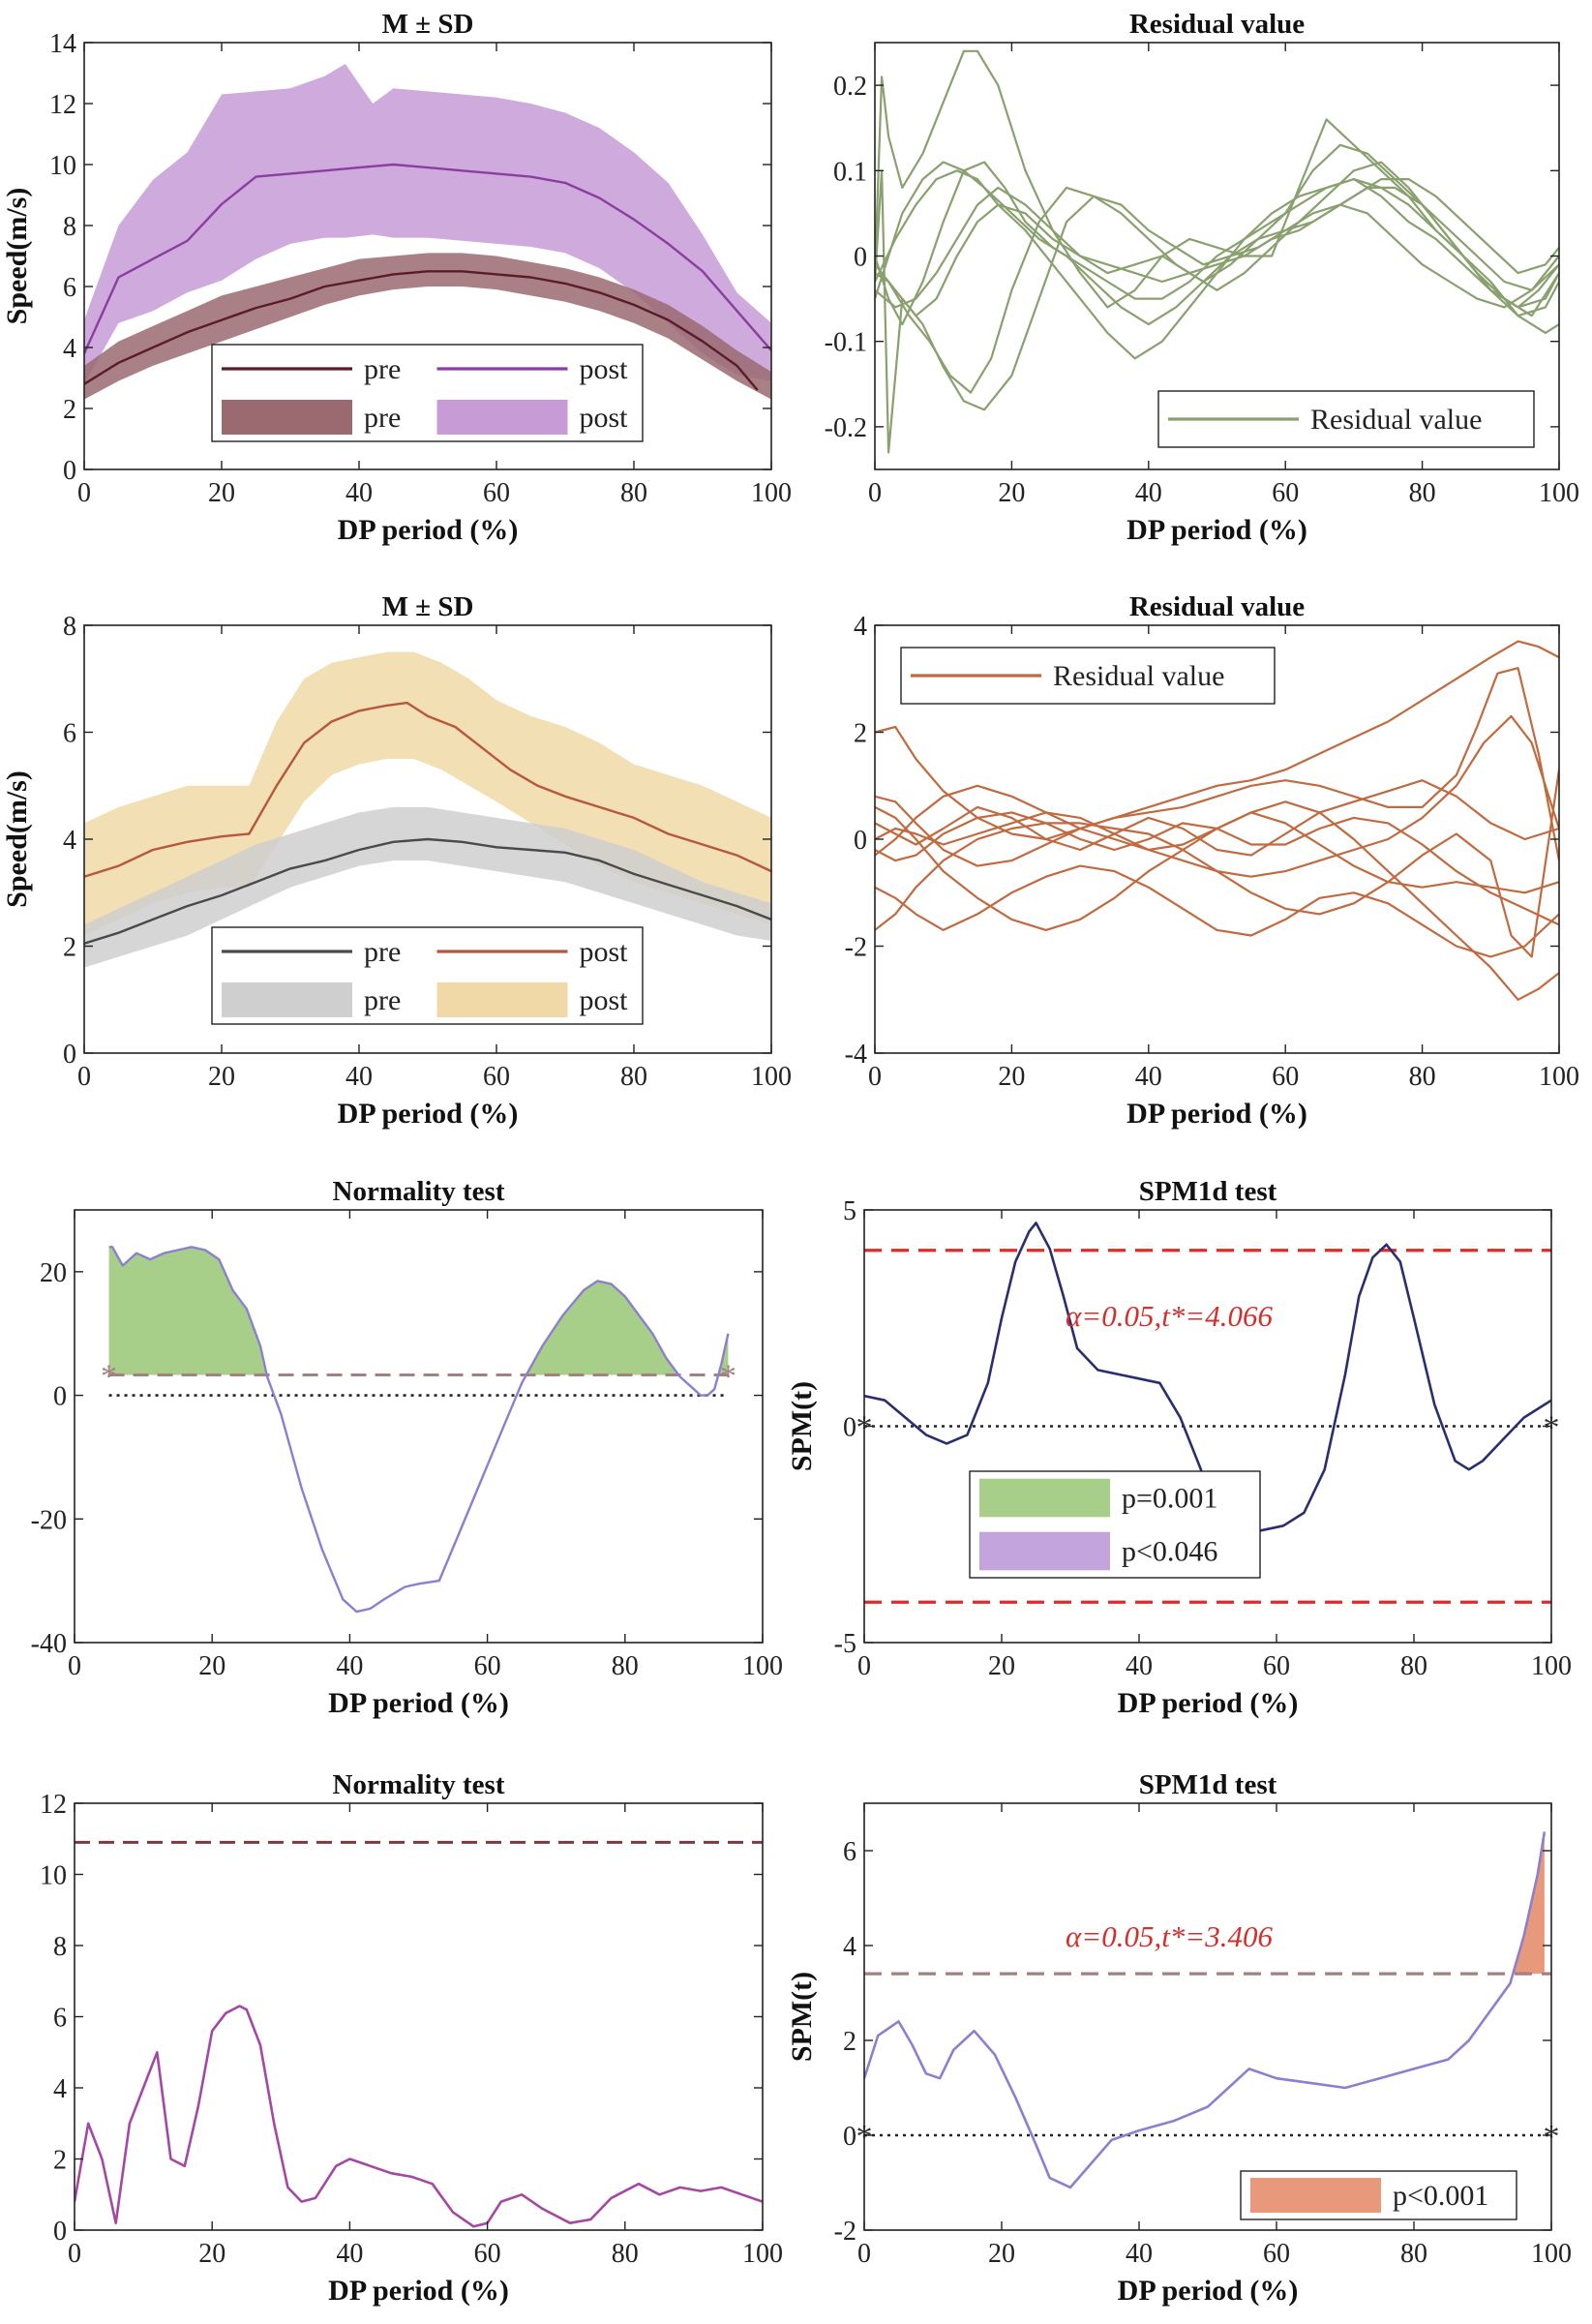 Image resolution: width=1592 pixels, height=2324 pixels. I want to click on y-tick-label: -0.2, so click(846, 428).